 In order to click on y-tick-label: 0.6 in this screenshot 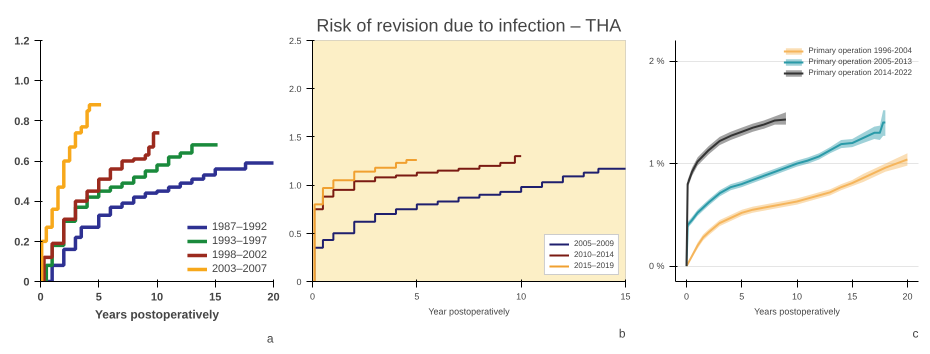, I will do `click(22, 162)`.